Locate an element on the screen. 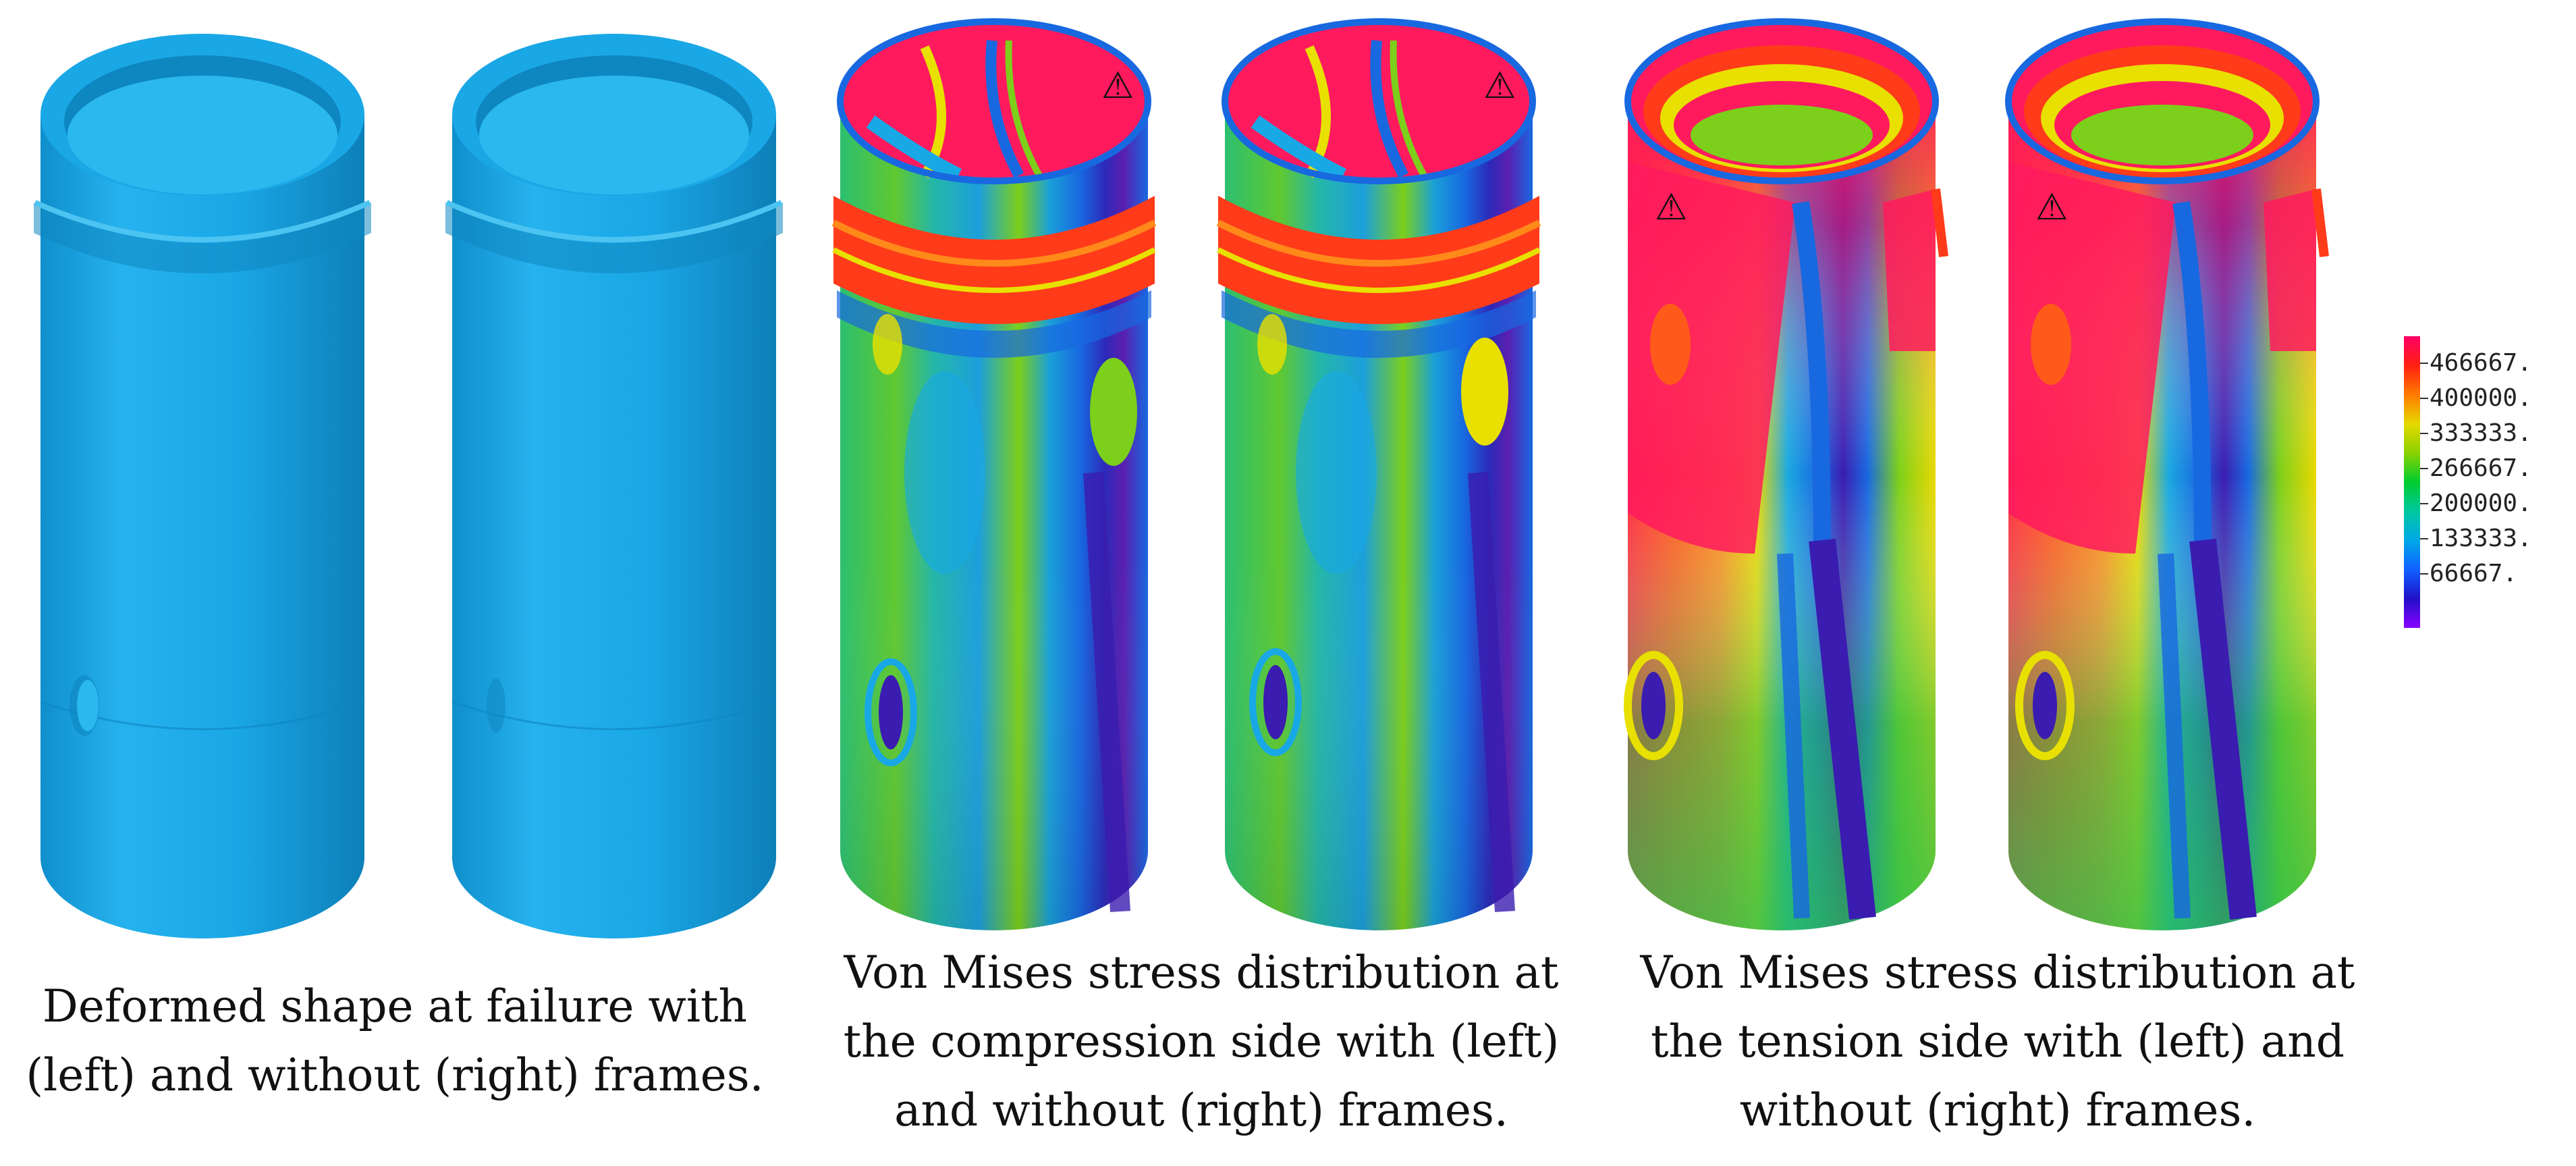 This screenshot has width=2576, height=1166. caption-line: without (right) frames. is located at coordinates (1997, 1110).